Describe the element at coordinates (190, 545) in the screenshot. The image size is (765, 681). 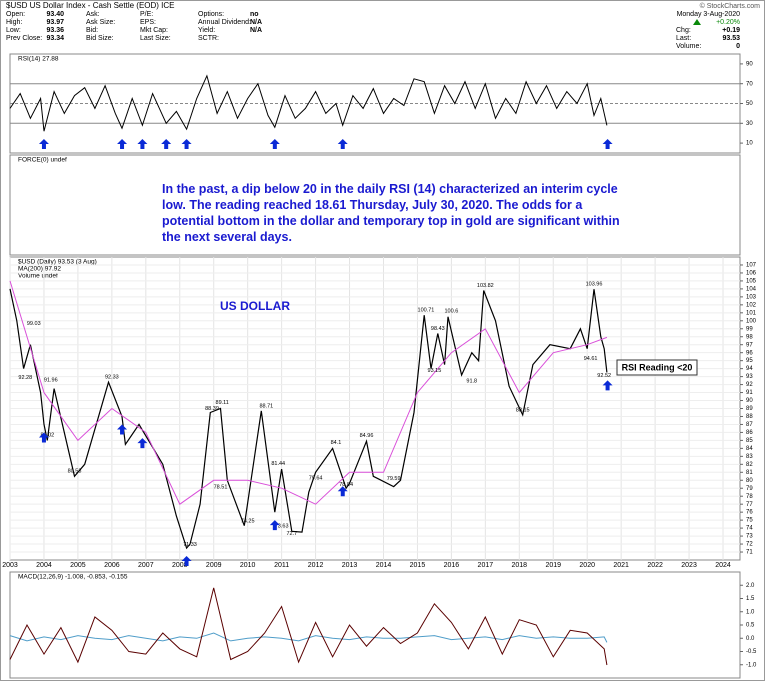
I see `price-label: 71.33` at that location.